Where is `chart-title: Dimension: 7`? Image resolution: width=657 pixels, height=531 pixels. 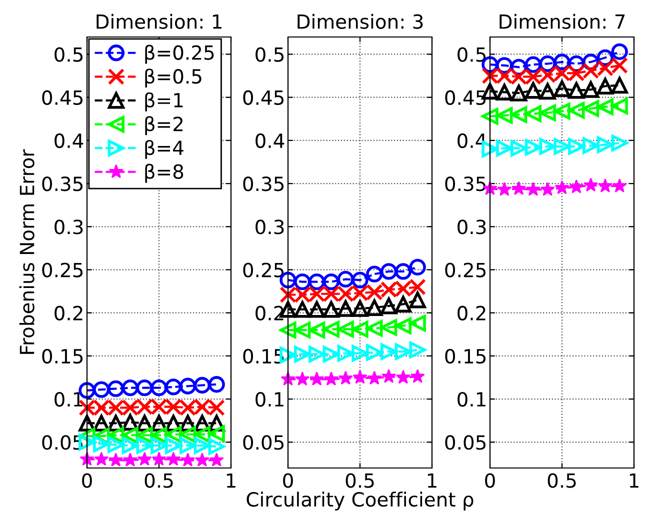
chart-title: Dimension: 7 is located at coordinates (562, 21).